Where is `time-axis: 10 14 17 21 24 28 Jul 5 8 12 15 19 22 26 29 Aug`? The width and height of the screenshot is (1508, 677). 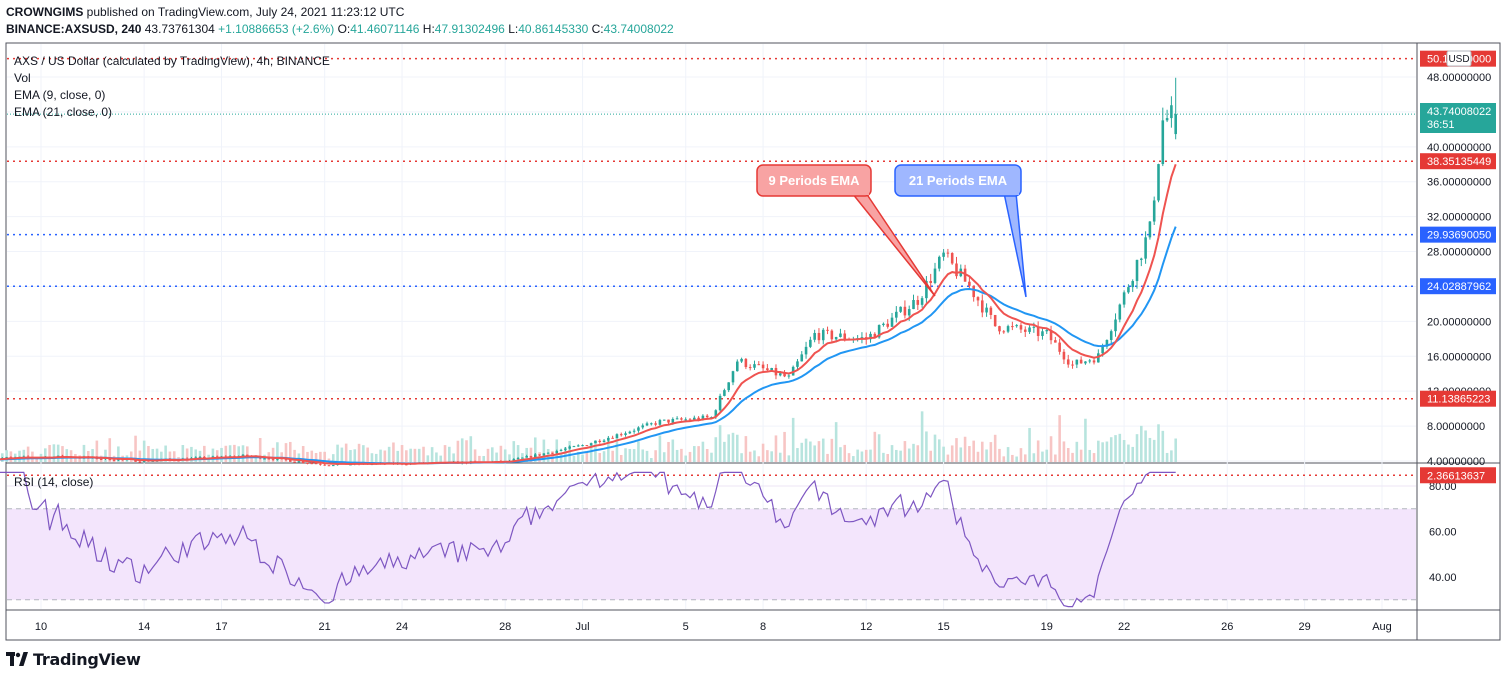 time-axis: 10 14 17 21 24 28 Jul 5 8 12 15 19 22 26 29 Aug is located at coordinates (713, 627).